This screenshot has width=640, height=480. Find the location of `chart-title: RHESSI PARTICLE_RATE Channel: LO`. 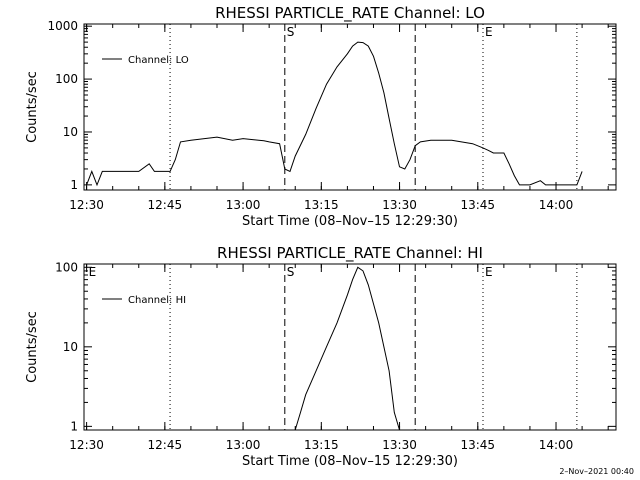

chart-title: RHESSI PARTICLE_RATE Channel: LO is located at coordinates (350, 13).